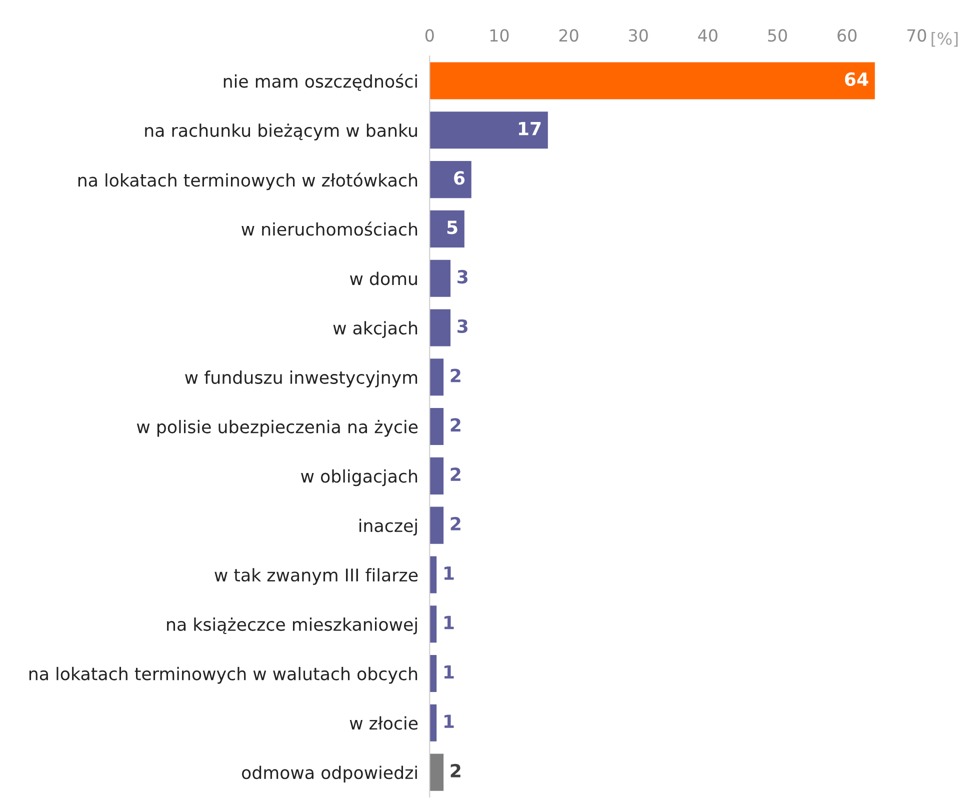 The width and height of the screenshot is (972, 801). What do you see at coordinates (248, 181) in the screenshot?
I see `y-tick-label: na lokatach terminowych w złotówkach` at bounding box center [248, 181].